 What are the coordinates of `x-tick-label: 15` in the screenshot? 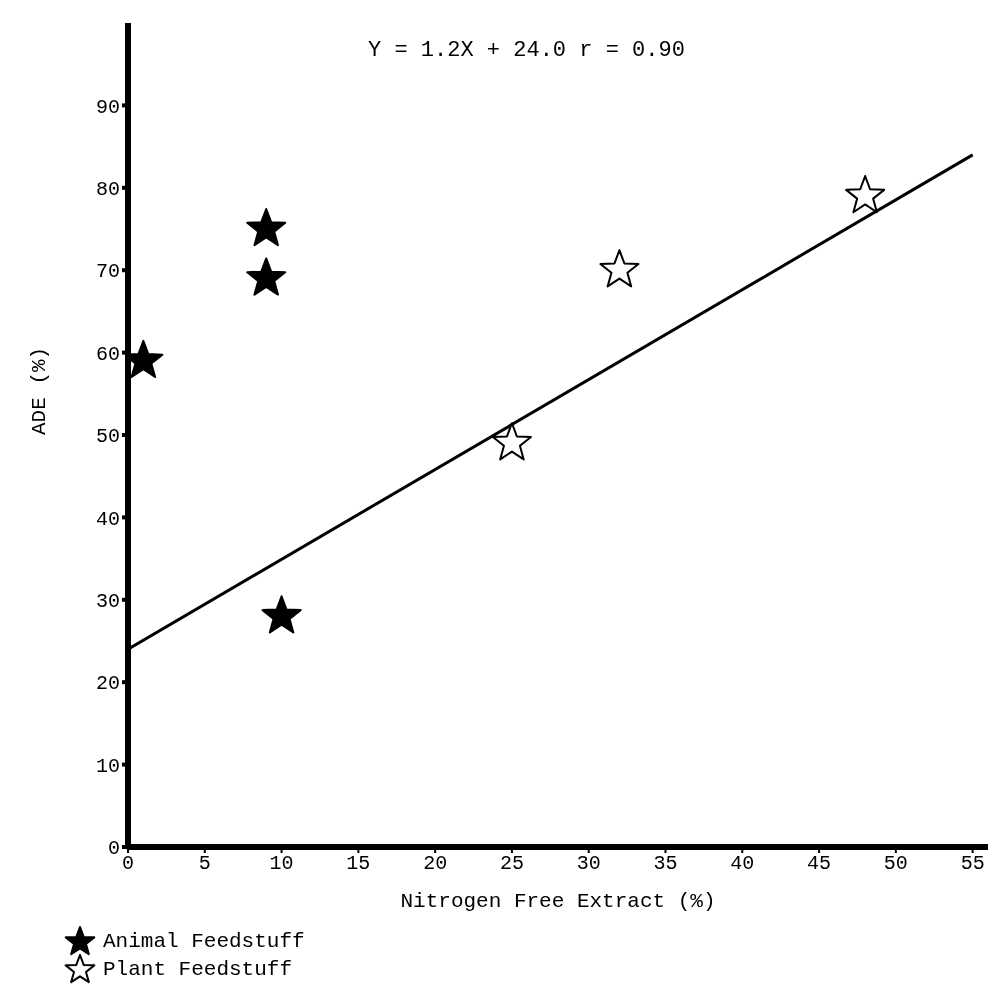 It's located at (358, 864).